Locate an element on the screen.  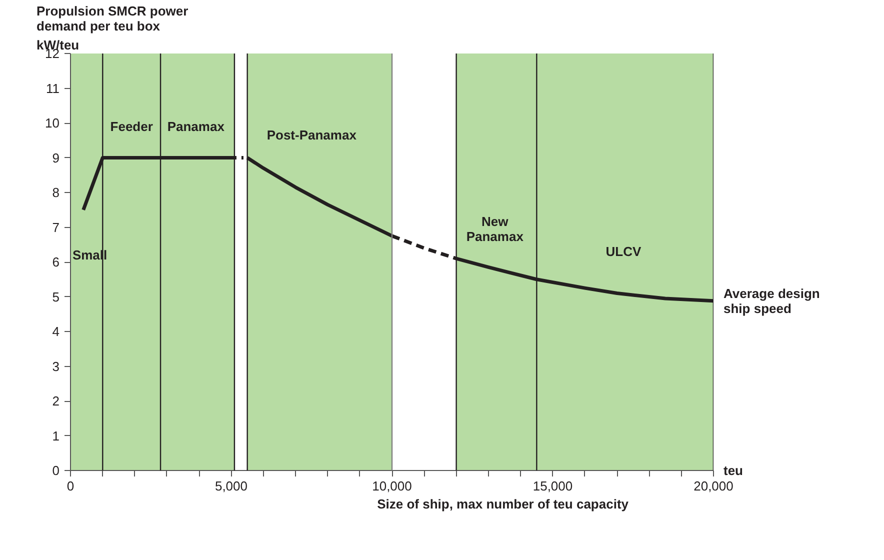
y-tick-label: 10 is located at coordinates (52, 123).